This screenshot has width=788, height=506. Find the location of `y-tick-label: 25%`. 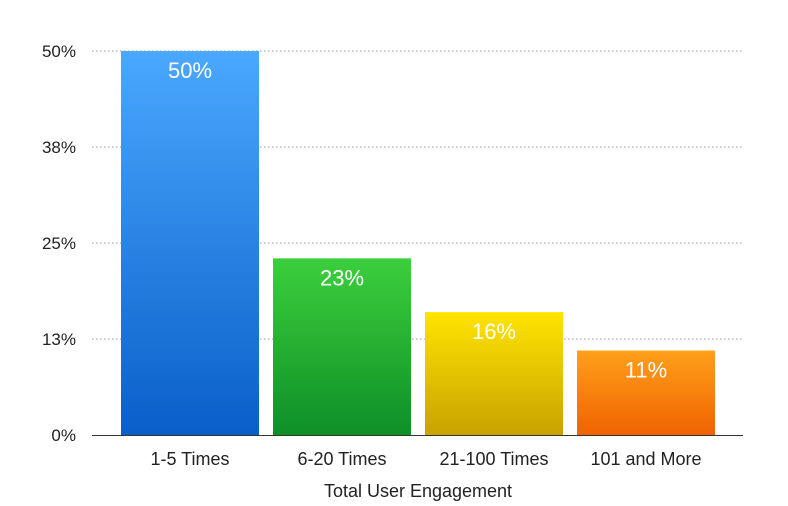

y-tick-label: 25% is located at coordinates (59, 243).